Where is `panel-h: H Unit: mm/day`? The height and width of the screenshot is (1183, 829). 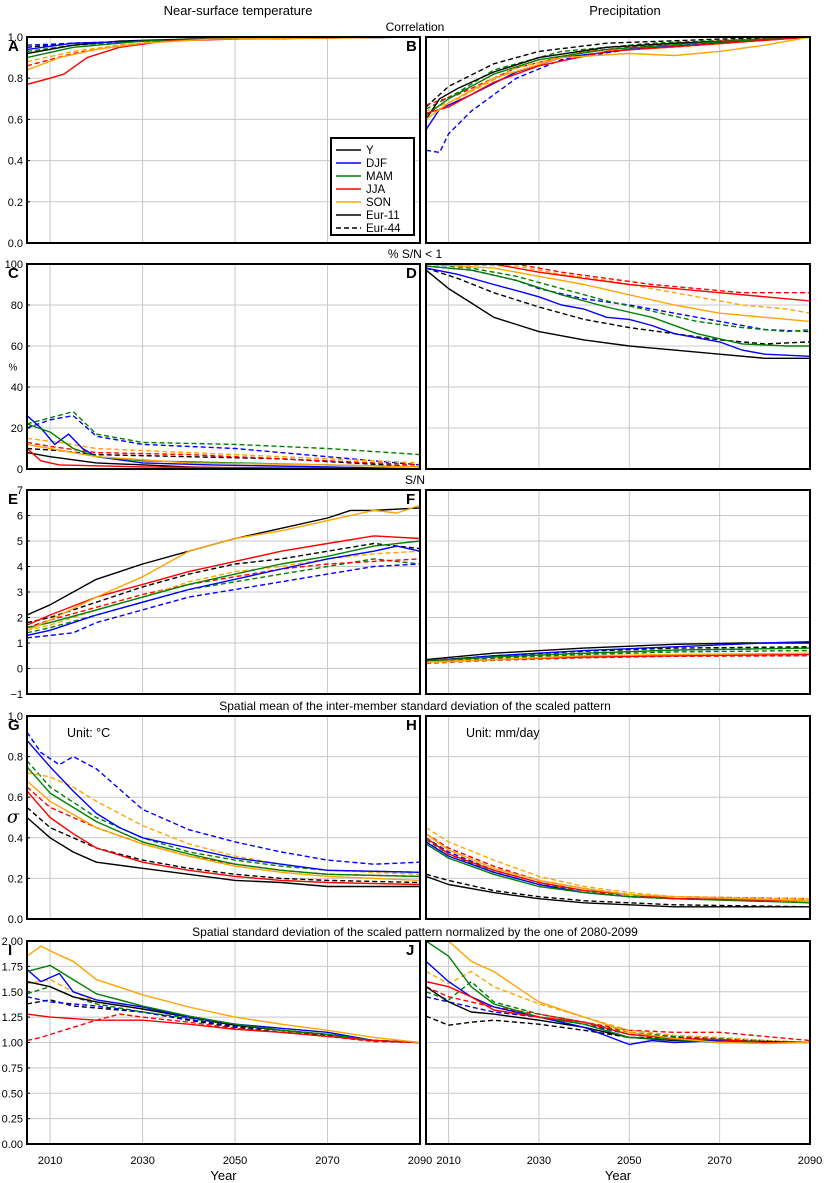
panel-h: H Unit: mm/day is located at coordinates (608, 817).